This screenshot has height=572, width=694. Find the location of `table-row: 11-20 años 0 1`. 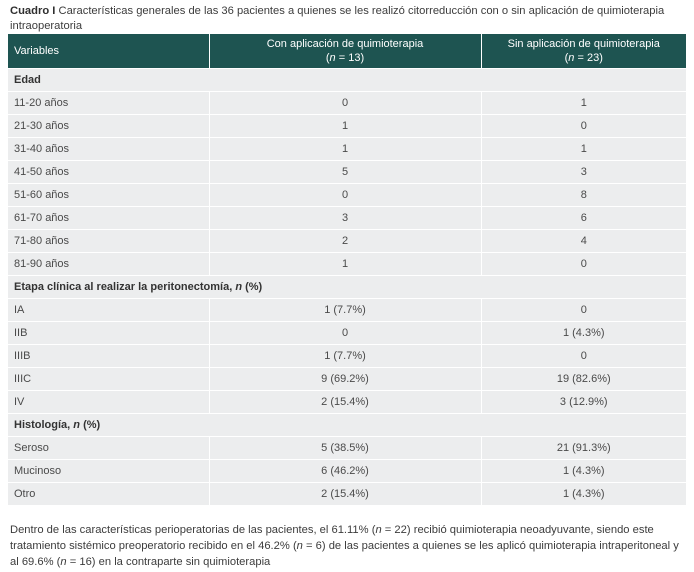

table-row: 11-20 años 0 1 is located at coordinates (347, 103).